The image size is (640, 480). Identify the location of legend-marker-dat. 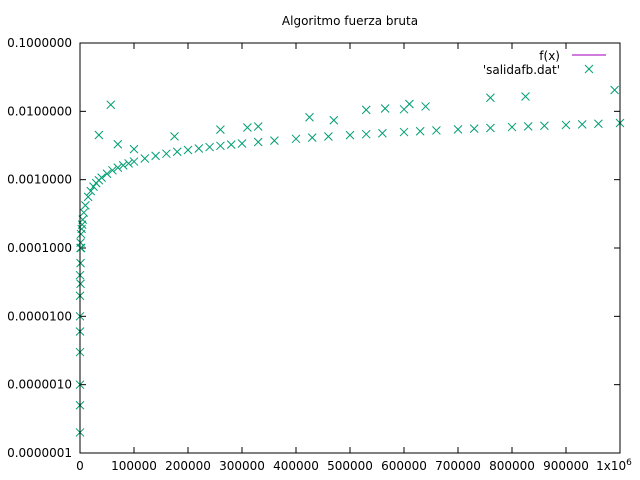
(589, 69).